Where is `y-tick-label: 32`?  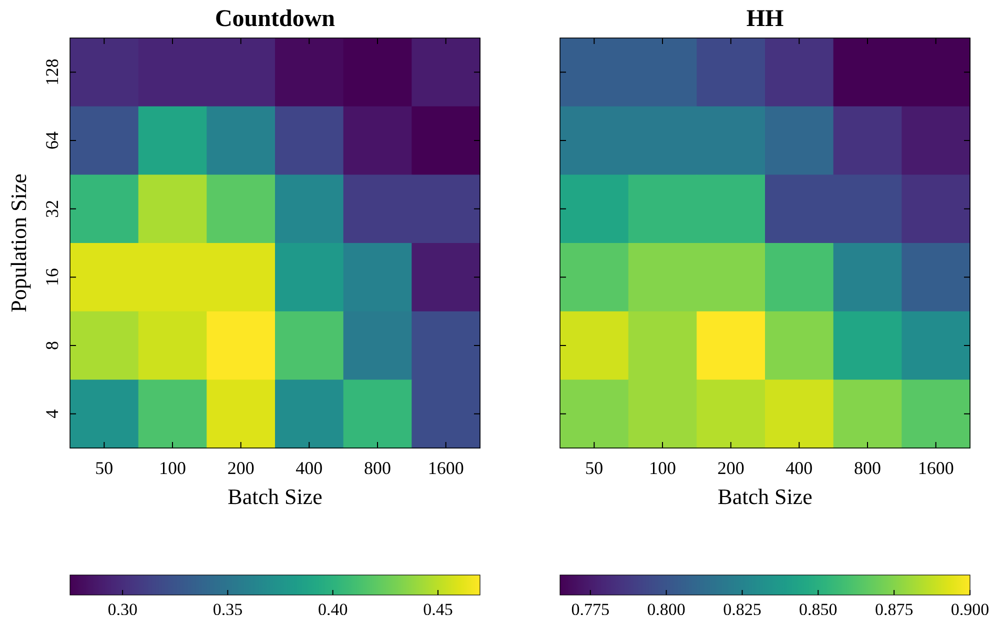 y-tick-label: 32 is located at coordinates (52, 209).